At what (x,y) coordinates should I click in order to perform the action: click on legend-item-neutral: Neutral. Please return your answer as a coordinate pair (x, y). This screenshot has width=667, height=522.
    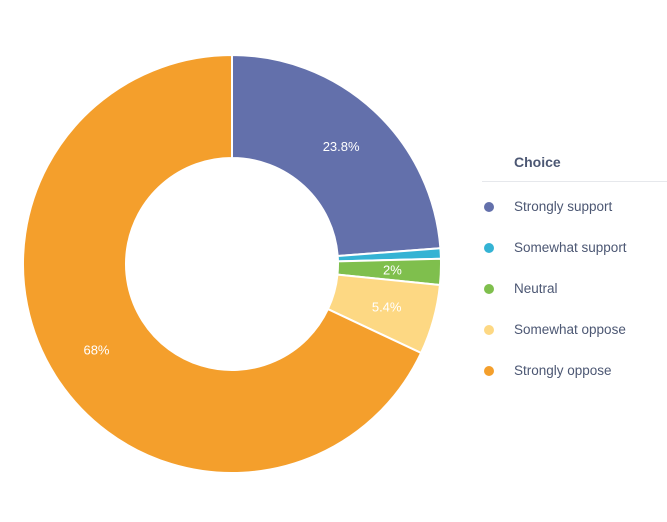
    Looking at the image, I should click on (574, 292).